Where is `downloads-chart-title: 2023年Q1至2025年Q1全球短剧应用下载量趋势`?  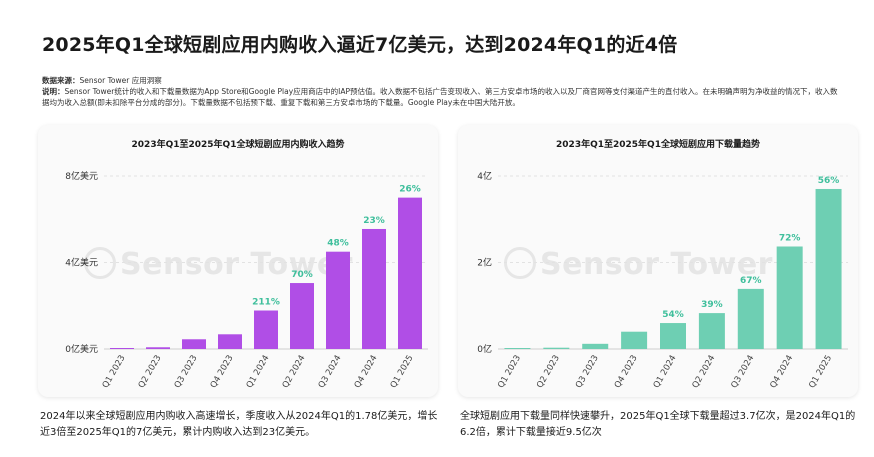 downloads-chart-title: 2023年Q1至2025年Q1全球短剧应用下载量趋势 is located at coordinates (658, 145).